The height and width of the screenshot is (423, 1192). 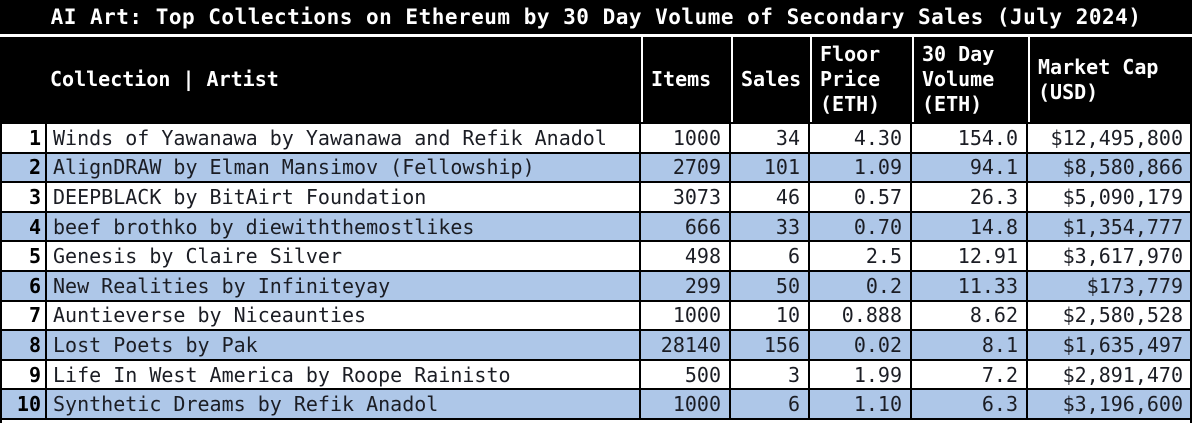 What do you see at coordinates (861, 256) in the screenshot?
I see `floor-price-cell: 2.5` at bounding box center [861, 256].